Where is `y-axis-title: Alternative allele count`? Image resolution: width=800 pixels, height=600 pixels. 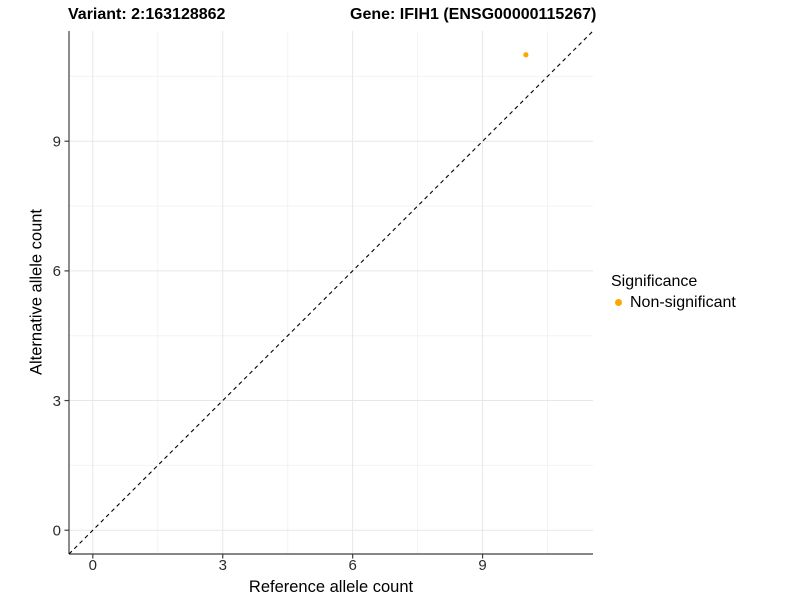
y-axis-title: Alternative allele count is located at coordinates (36, 292).